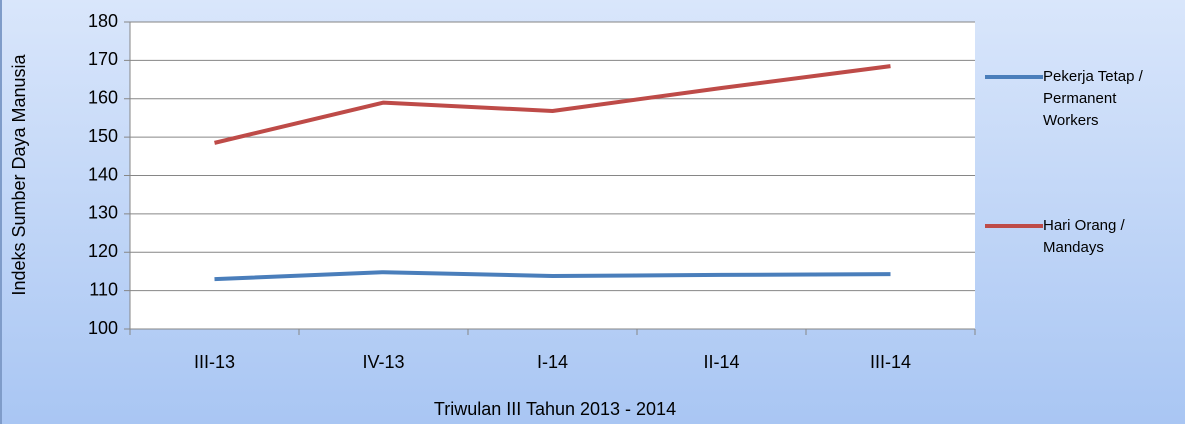 This screenshot has height=424, width=1185. I want to click on legend-item: Hari Orang / Mandays, so click(1082, 237).